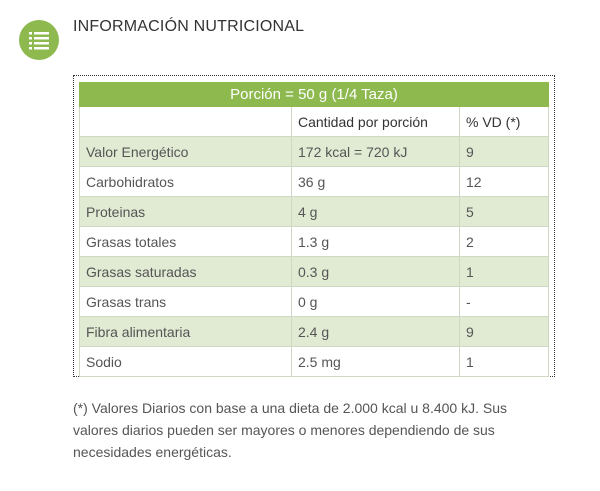 The height and width of the screenshot is (491, 600). What do you see at coordinates (185, 211) in the screenshot?
I see `table-cell: Proteinas` at bounding box center [185, 211].